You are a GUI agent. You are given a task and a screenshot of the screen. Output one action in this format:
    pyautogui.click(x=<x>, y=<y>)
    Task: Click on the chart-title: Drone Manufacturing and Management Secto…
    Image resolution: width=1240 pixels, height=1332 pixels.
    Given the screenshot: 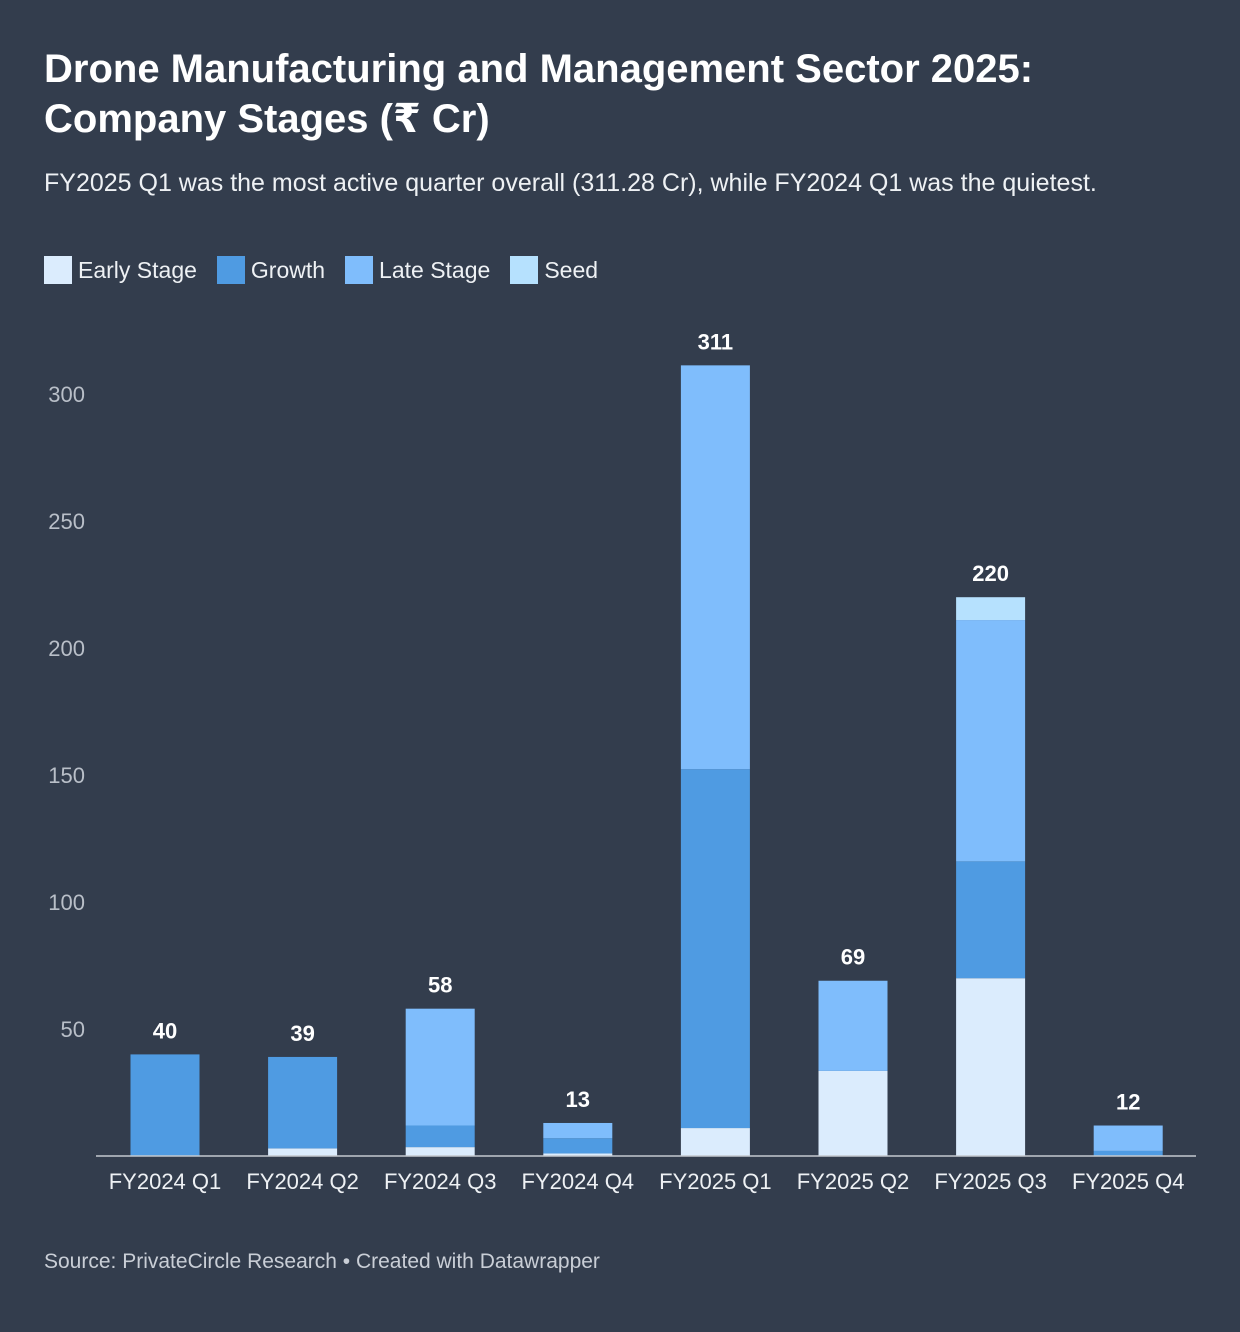 What is the action you would take?
    pyautogui.click(x=539, y=94)
    